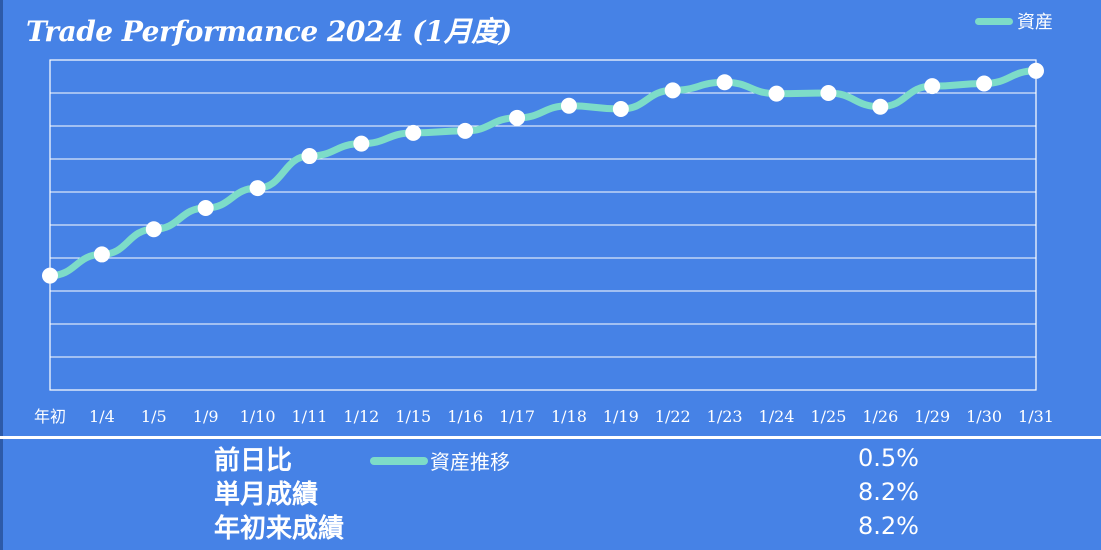  What do you see at coordinates (361, 416) in the screenshot?
I see `x-tick-label: 1/12` at bounding box center [361, 416].